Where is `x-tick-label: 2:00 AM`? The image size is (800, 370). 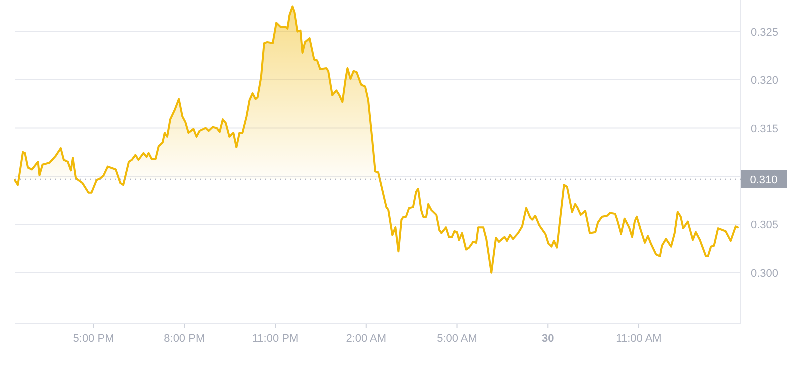
x-tick-label: 2:00 AM is located at coordinates (366, 339).